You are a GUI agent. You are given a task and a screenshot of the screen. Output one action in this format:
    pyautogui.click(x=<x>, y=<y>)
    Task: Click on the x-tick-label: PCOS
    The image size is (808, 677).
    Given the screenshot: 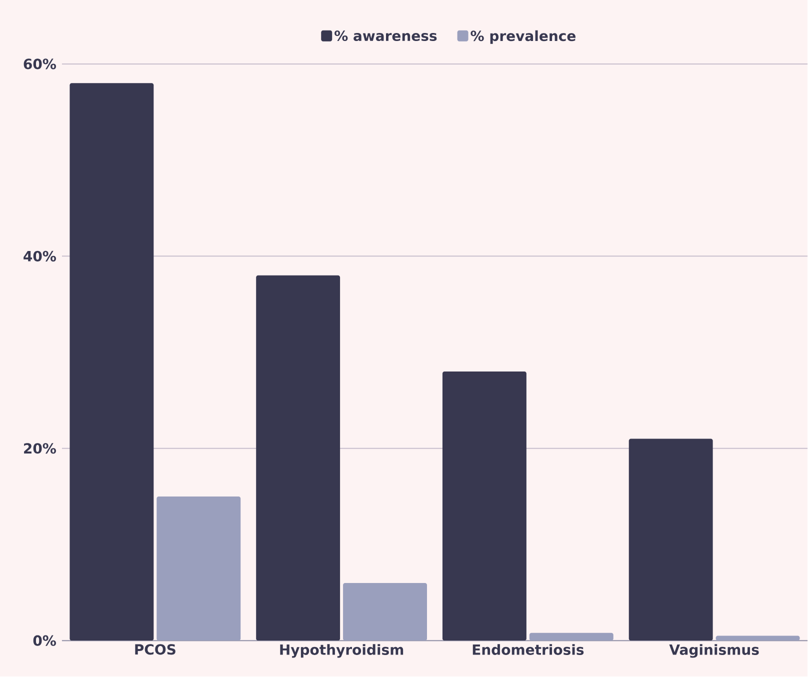 What is the action you would take?
    pyautogui.click(x=155, y=649)
    